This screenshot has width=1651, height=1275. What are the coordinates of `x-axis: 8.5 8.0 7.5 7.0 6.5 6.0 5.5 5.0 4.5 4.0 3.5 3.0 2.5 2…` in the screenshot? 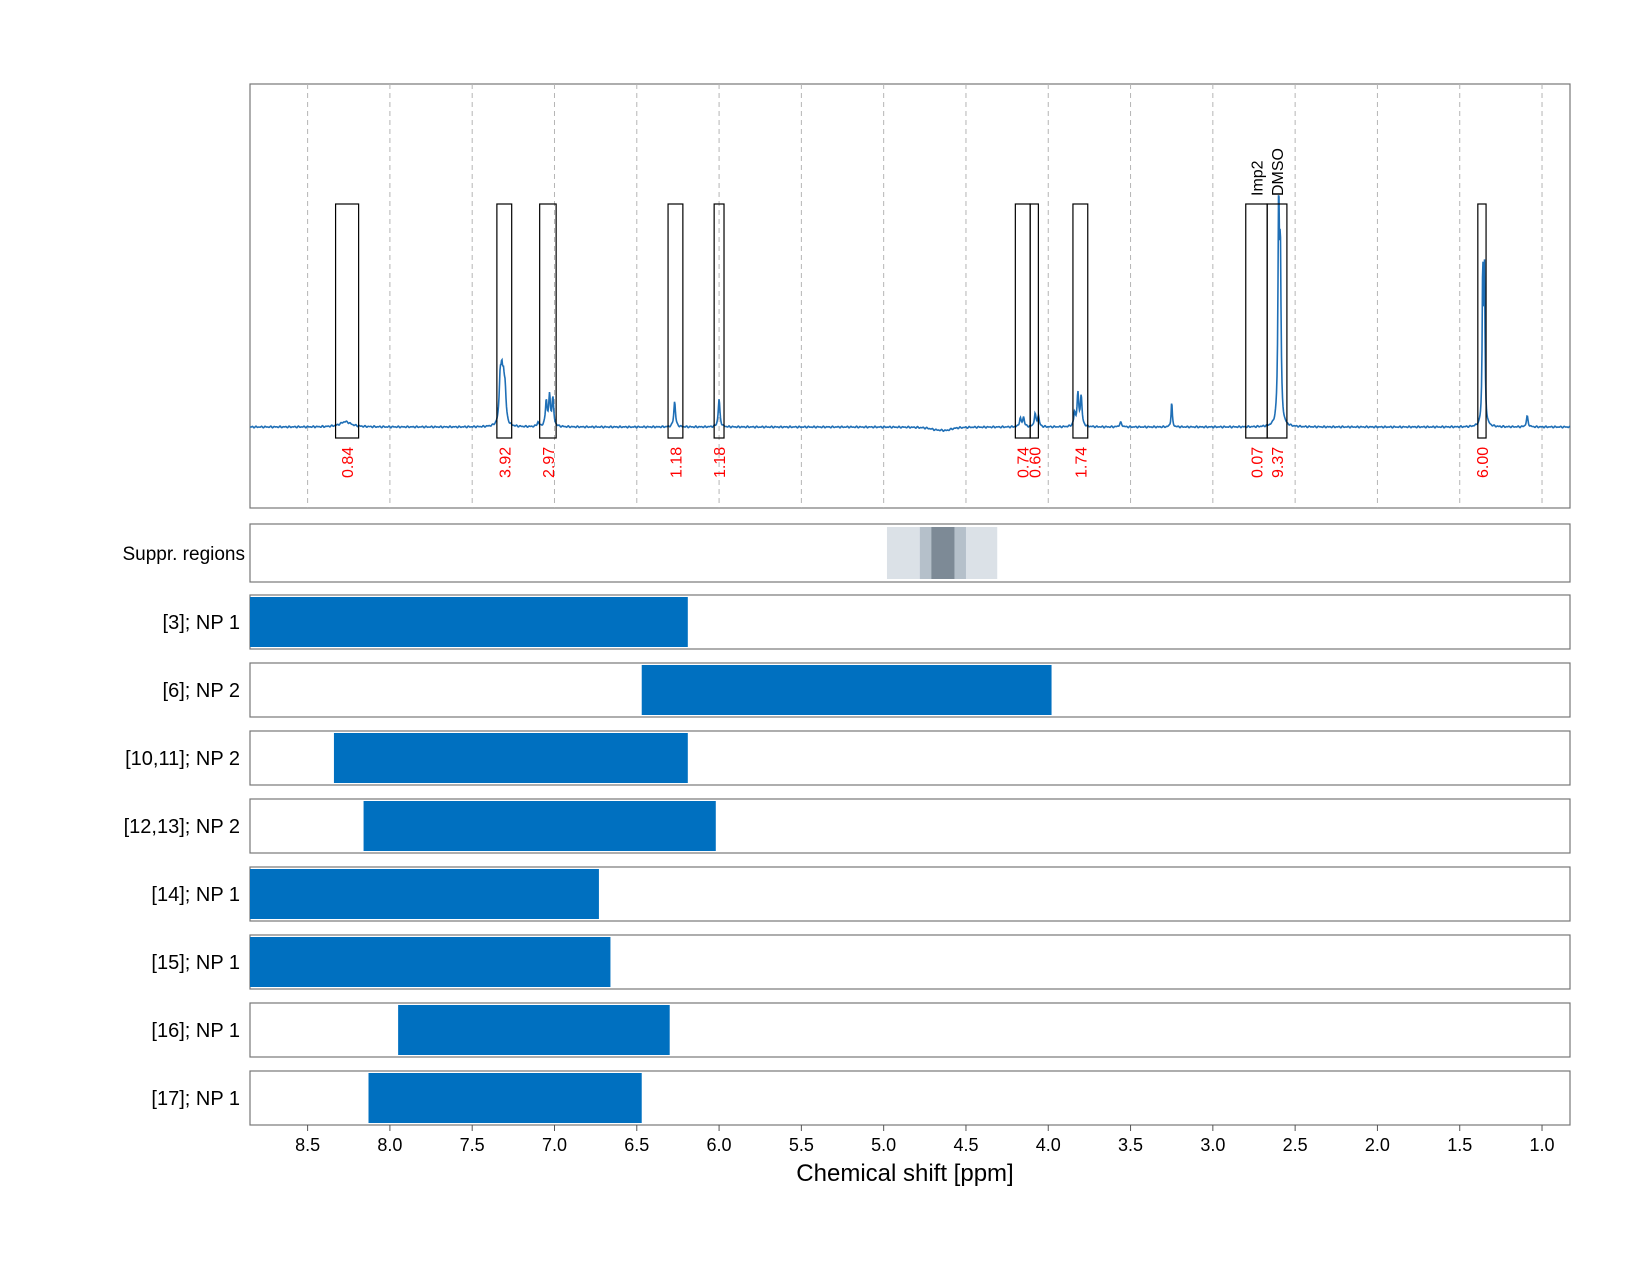 It's located at (925, 1140).